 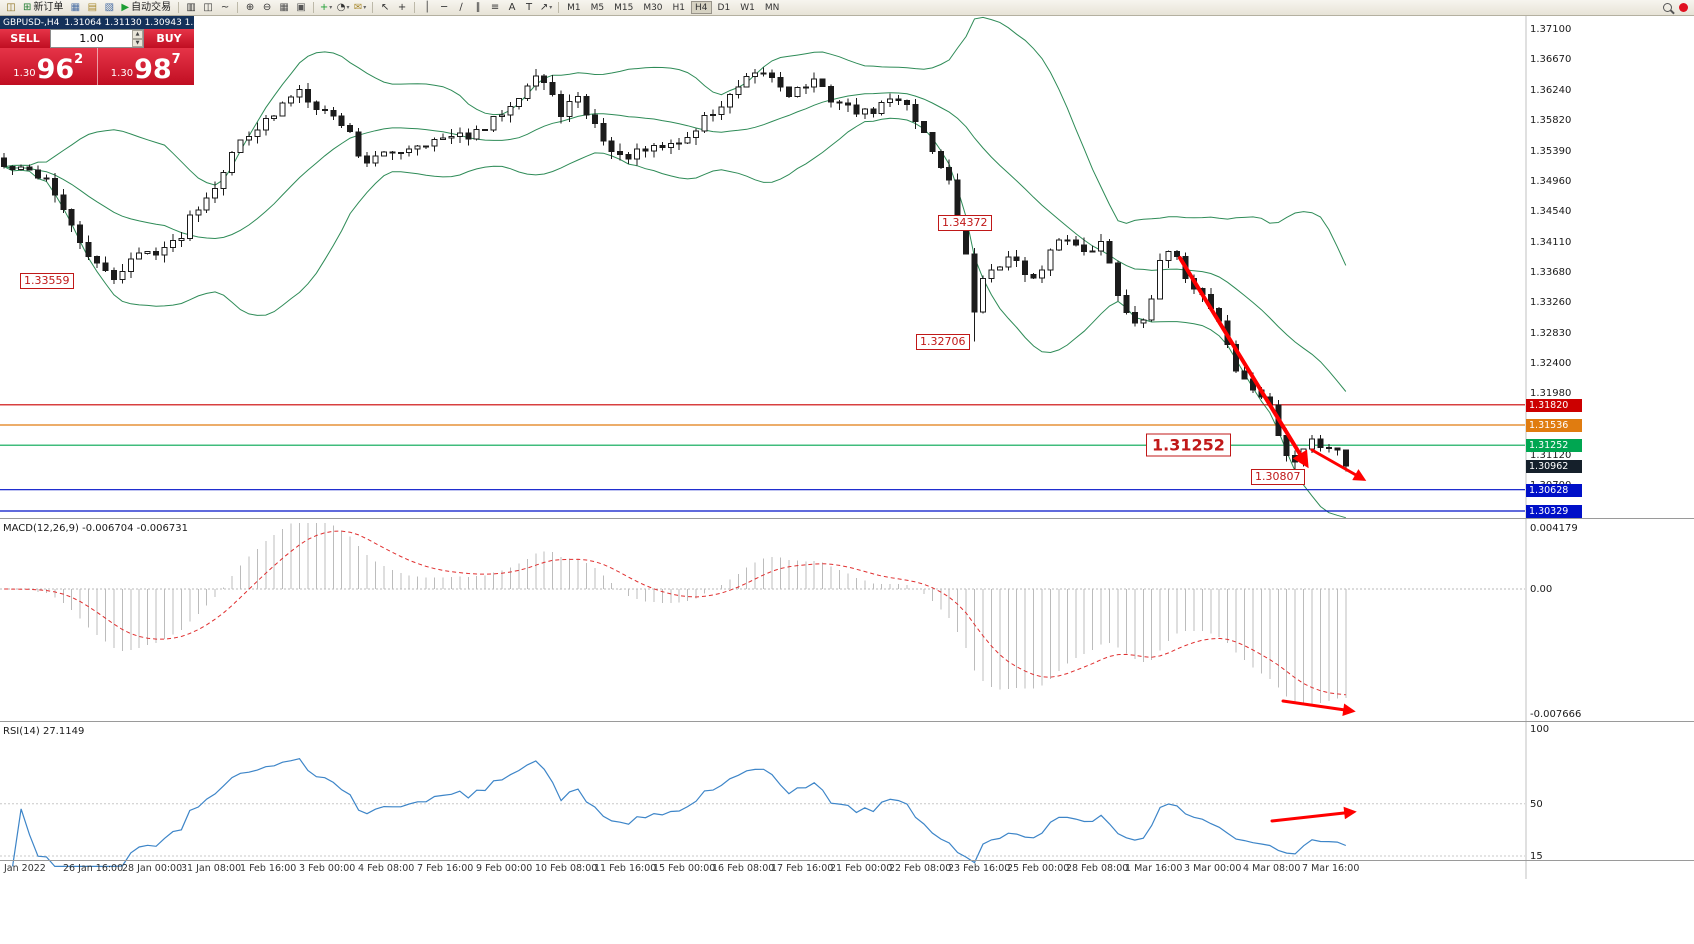 What do you see at coordinates (137, 42) in the screenshot?
I see `volume-down-button: ▼` at bounding box center [137, 42].